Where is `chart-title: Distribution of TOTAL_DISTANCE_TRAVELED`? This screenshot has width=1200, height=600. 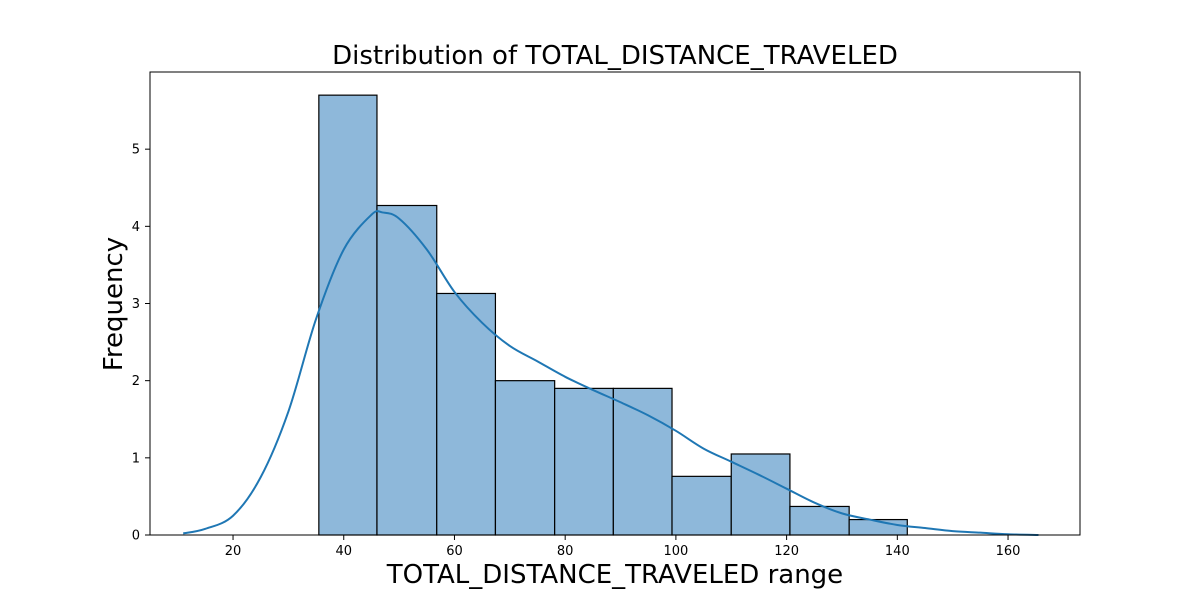
chart-title: Distribution of TOTAL_DISTANCE_TRAVELED is located at coordinates (615, 56).